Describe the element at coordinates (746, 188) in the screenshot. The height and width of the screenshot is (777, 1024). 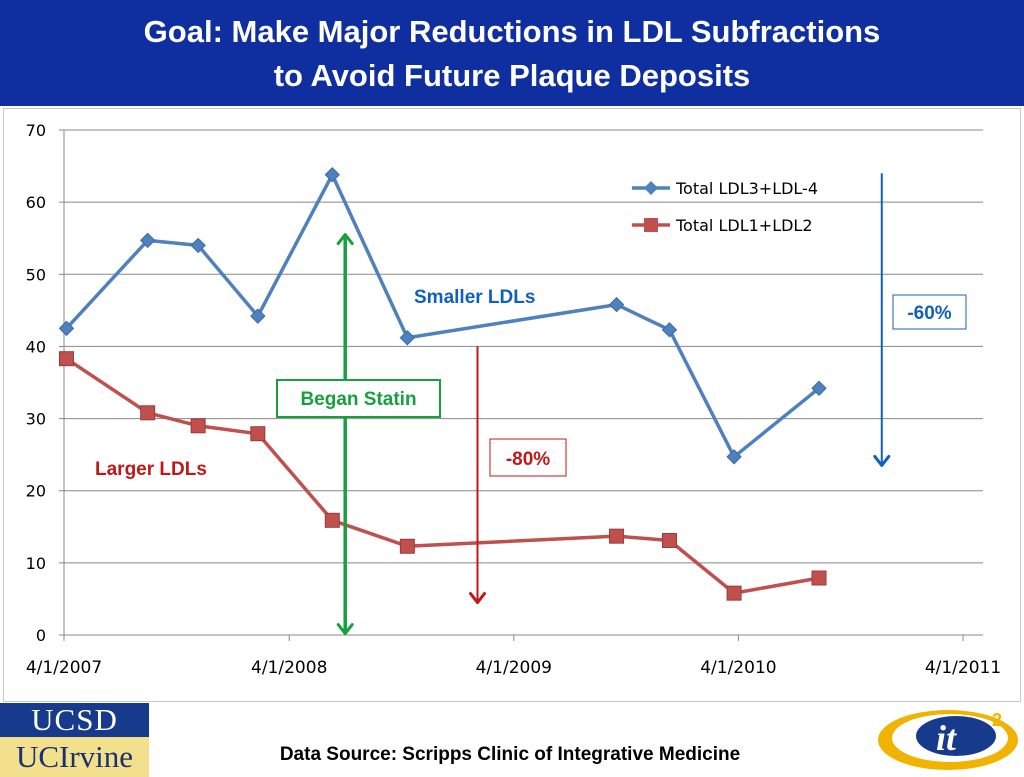
I see `legend-label: Total LDL3+LDL-4` at that location.